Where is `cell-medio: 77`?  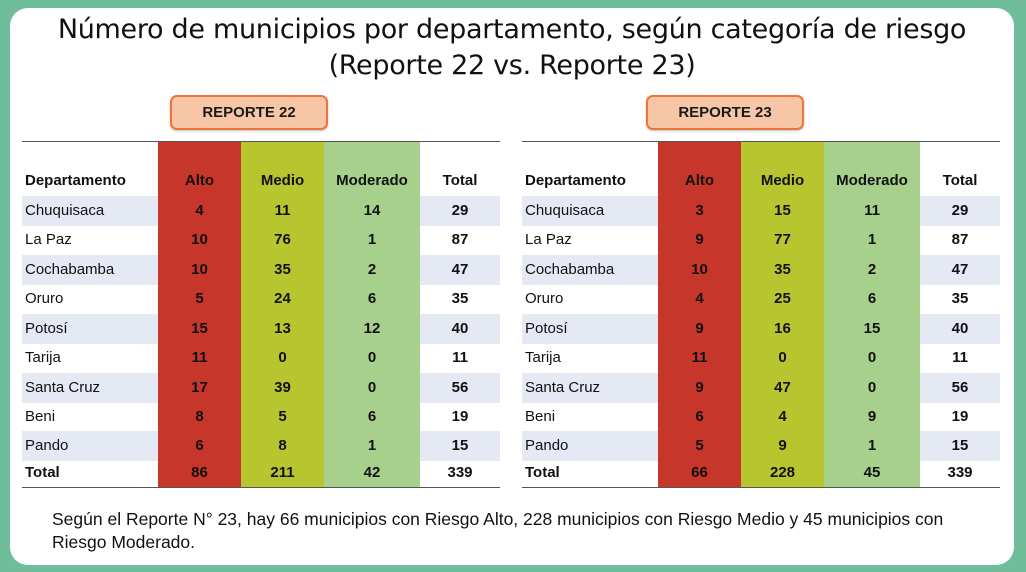
cell-medio: 77 is located at coordinates (782, 239).